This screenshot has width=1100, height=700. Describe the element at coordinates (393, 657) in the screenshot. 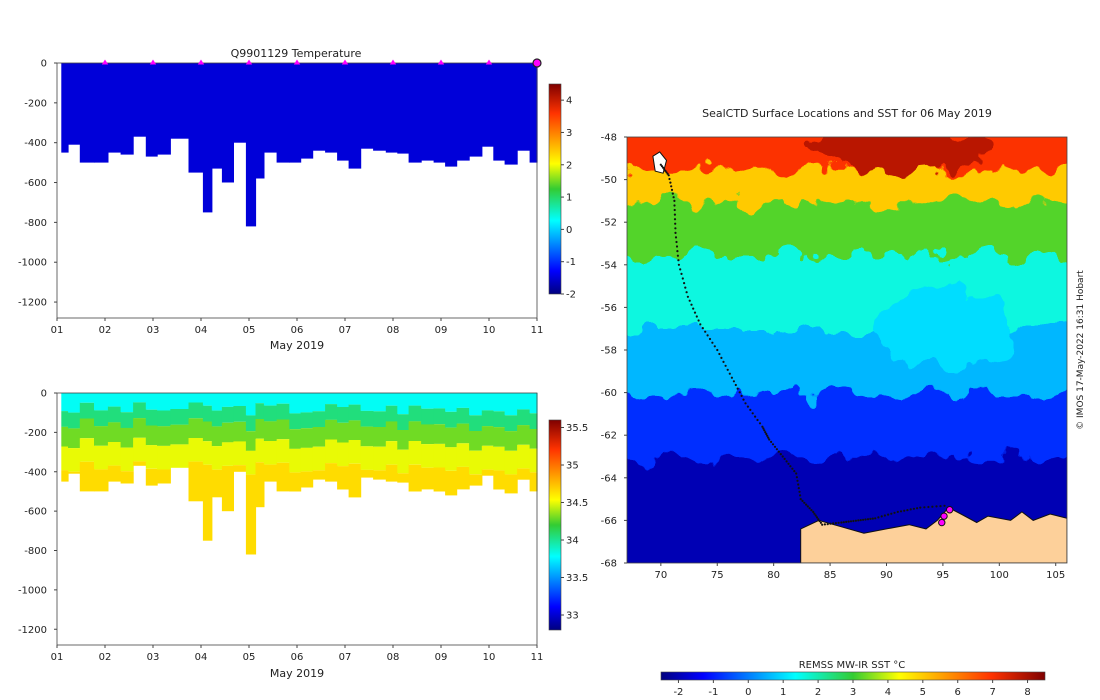

I see `x-tick-label: 08` at that location.